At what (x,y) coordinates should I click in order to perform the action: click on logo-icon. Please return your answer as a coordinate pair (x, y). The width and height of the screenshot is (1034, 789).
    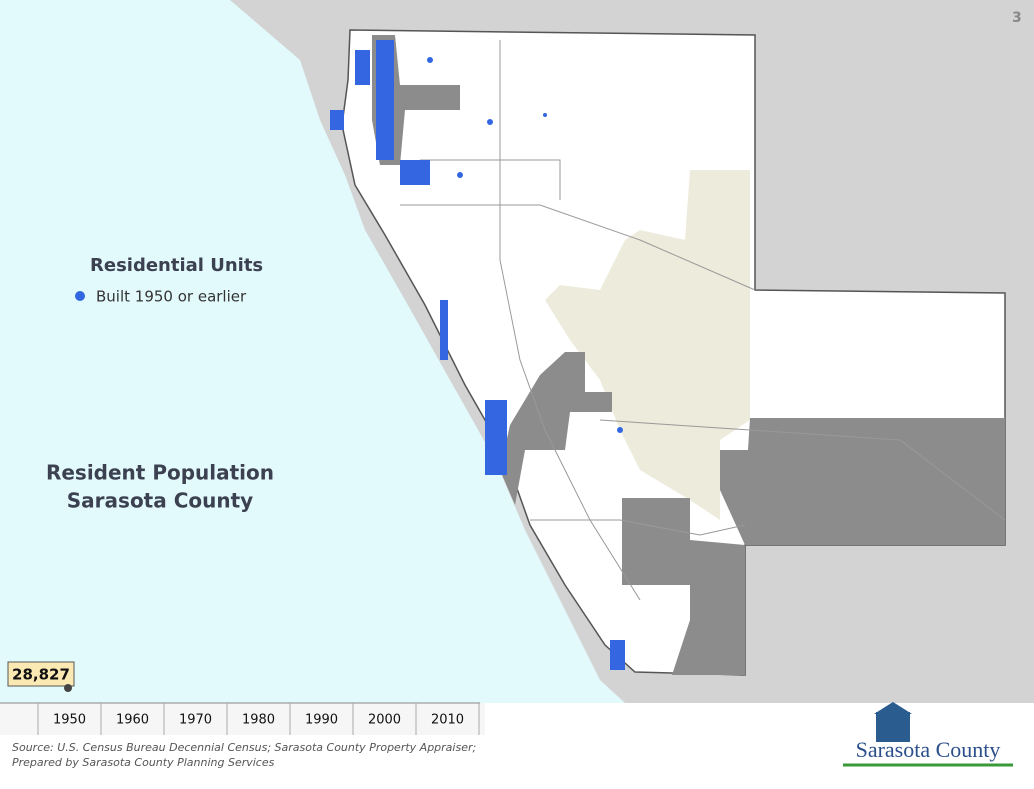
    Looking at the image, I should click on (893, 727).